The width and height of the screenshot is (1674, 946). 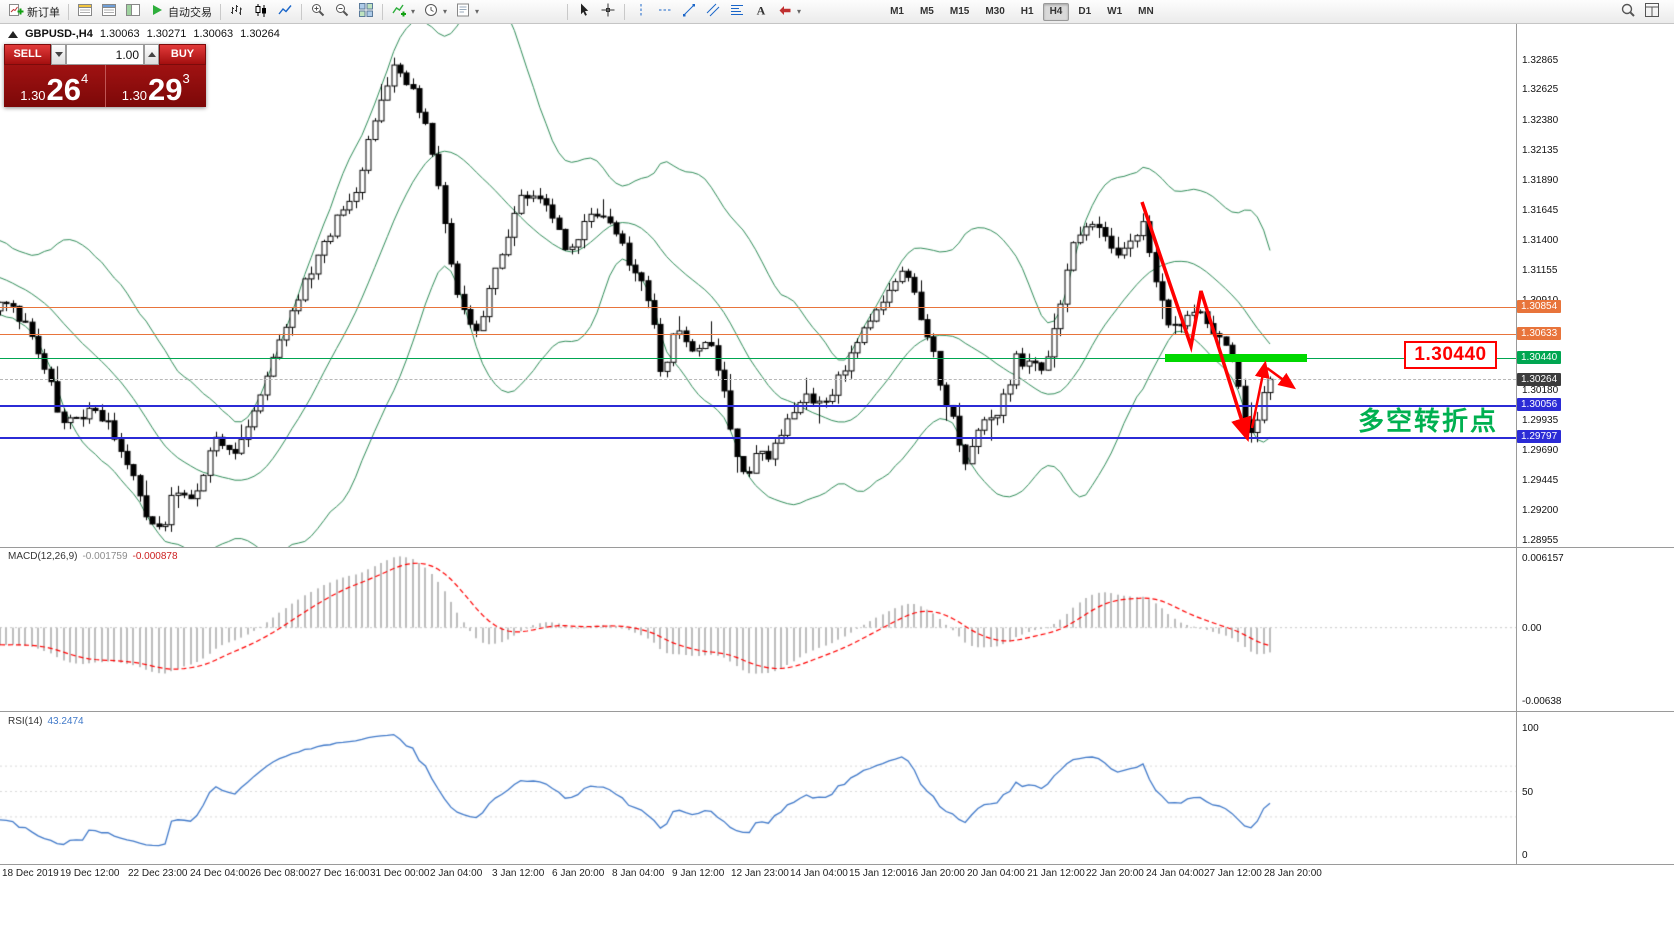 I want to click on new-order-button: 新订单, so click(x=34, y=12).